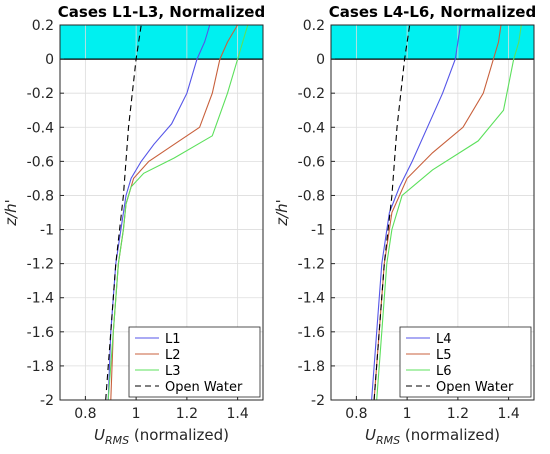  Describe the element at coordinates (444, 355) in the screenshot. I see `legend-label: L5` at that location.